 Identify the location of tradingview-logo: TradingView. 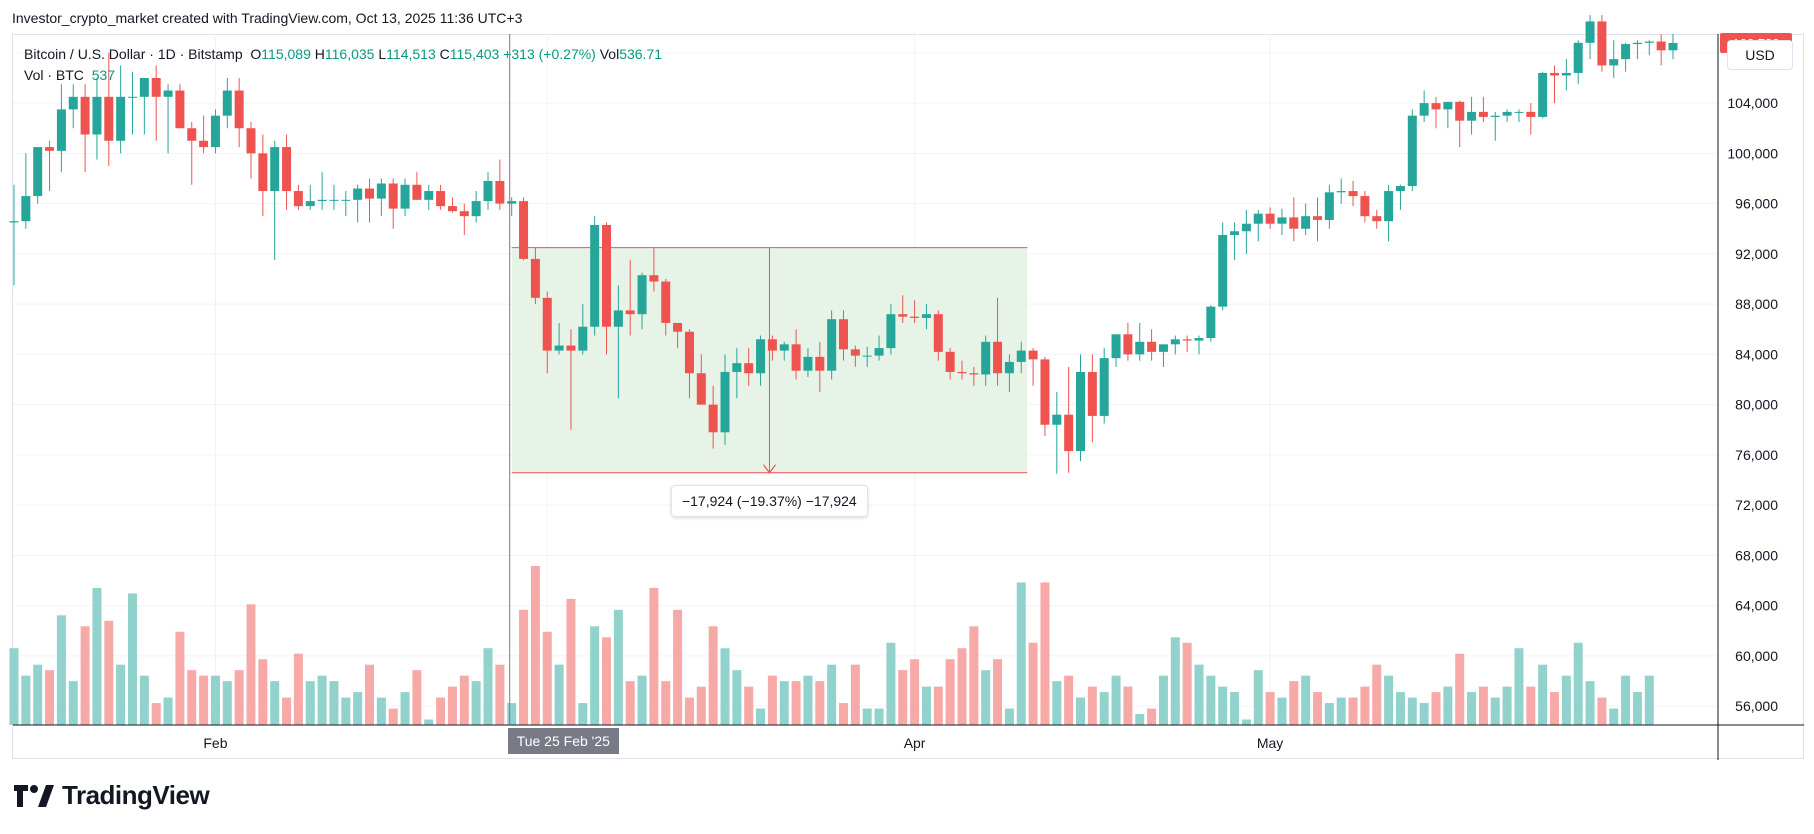
(112, 795).